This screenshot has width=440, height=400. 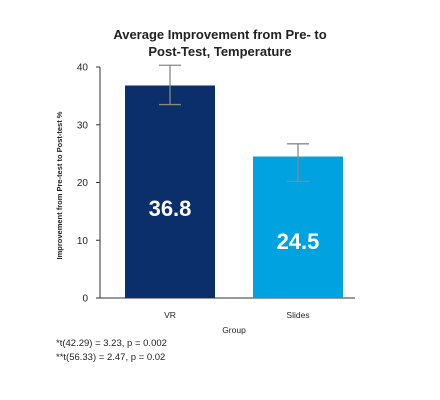 I want to click on x-axis-label: Group, so click(x=234, y=330).